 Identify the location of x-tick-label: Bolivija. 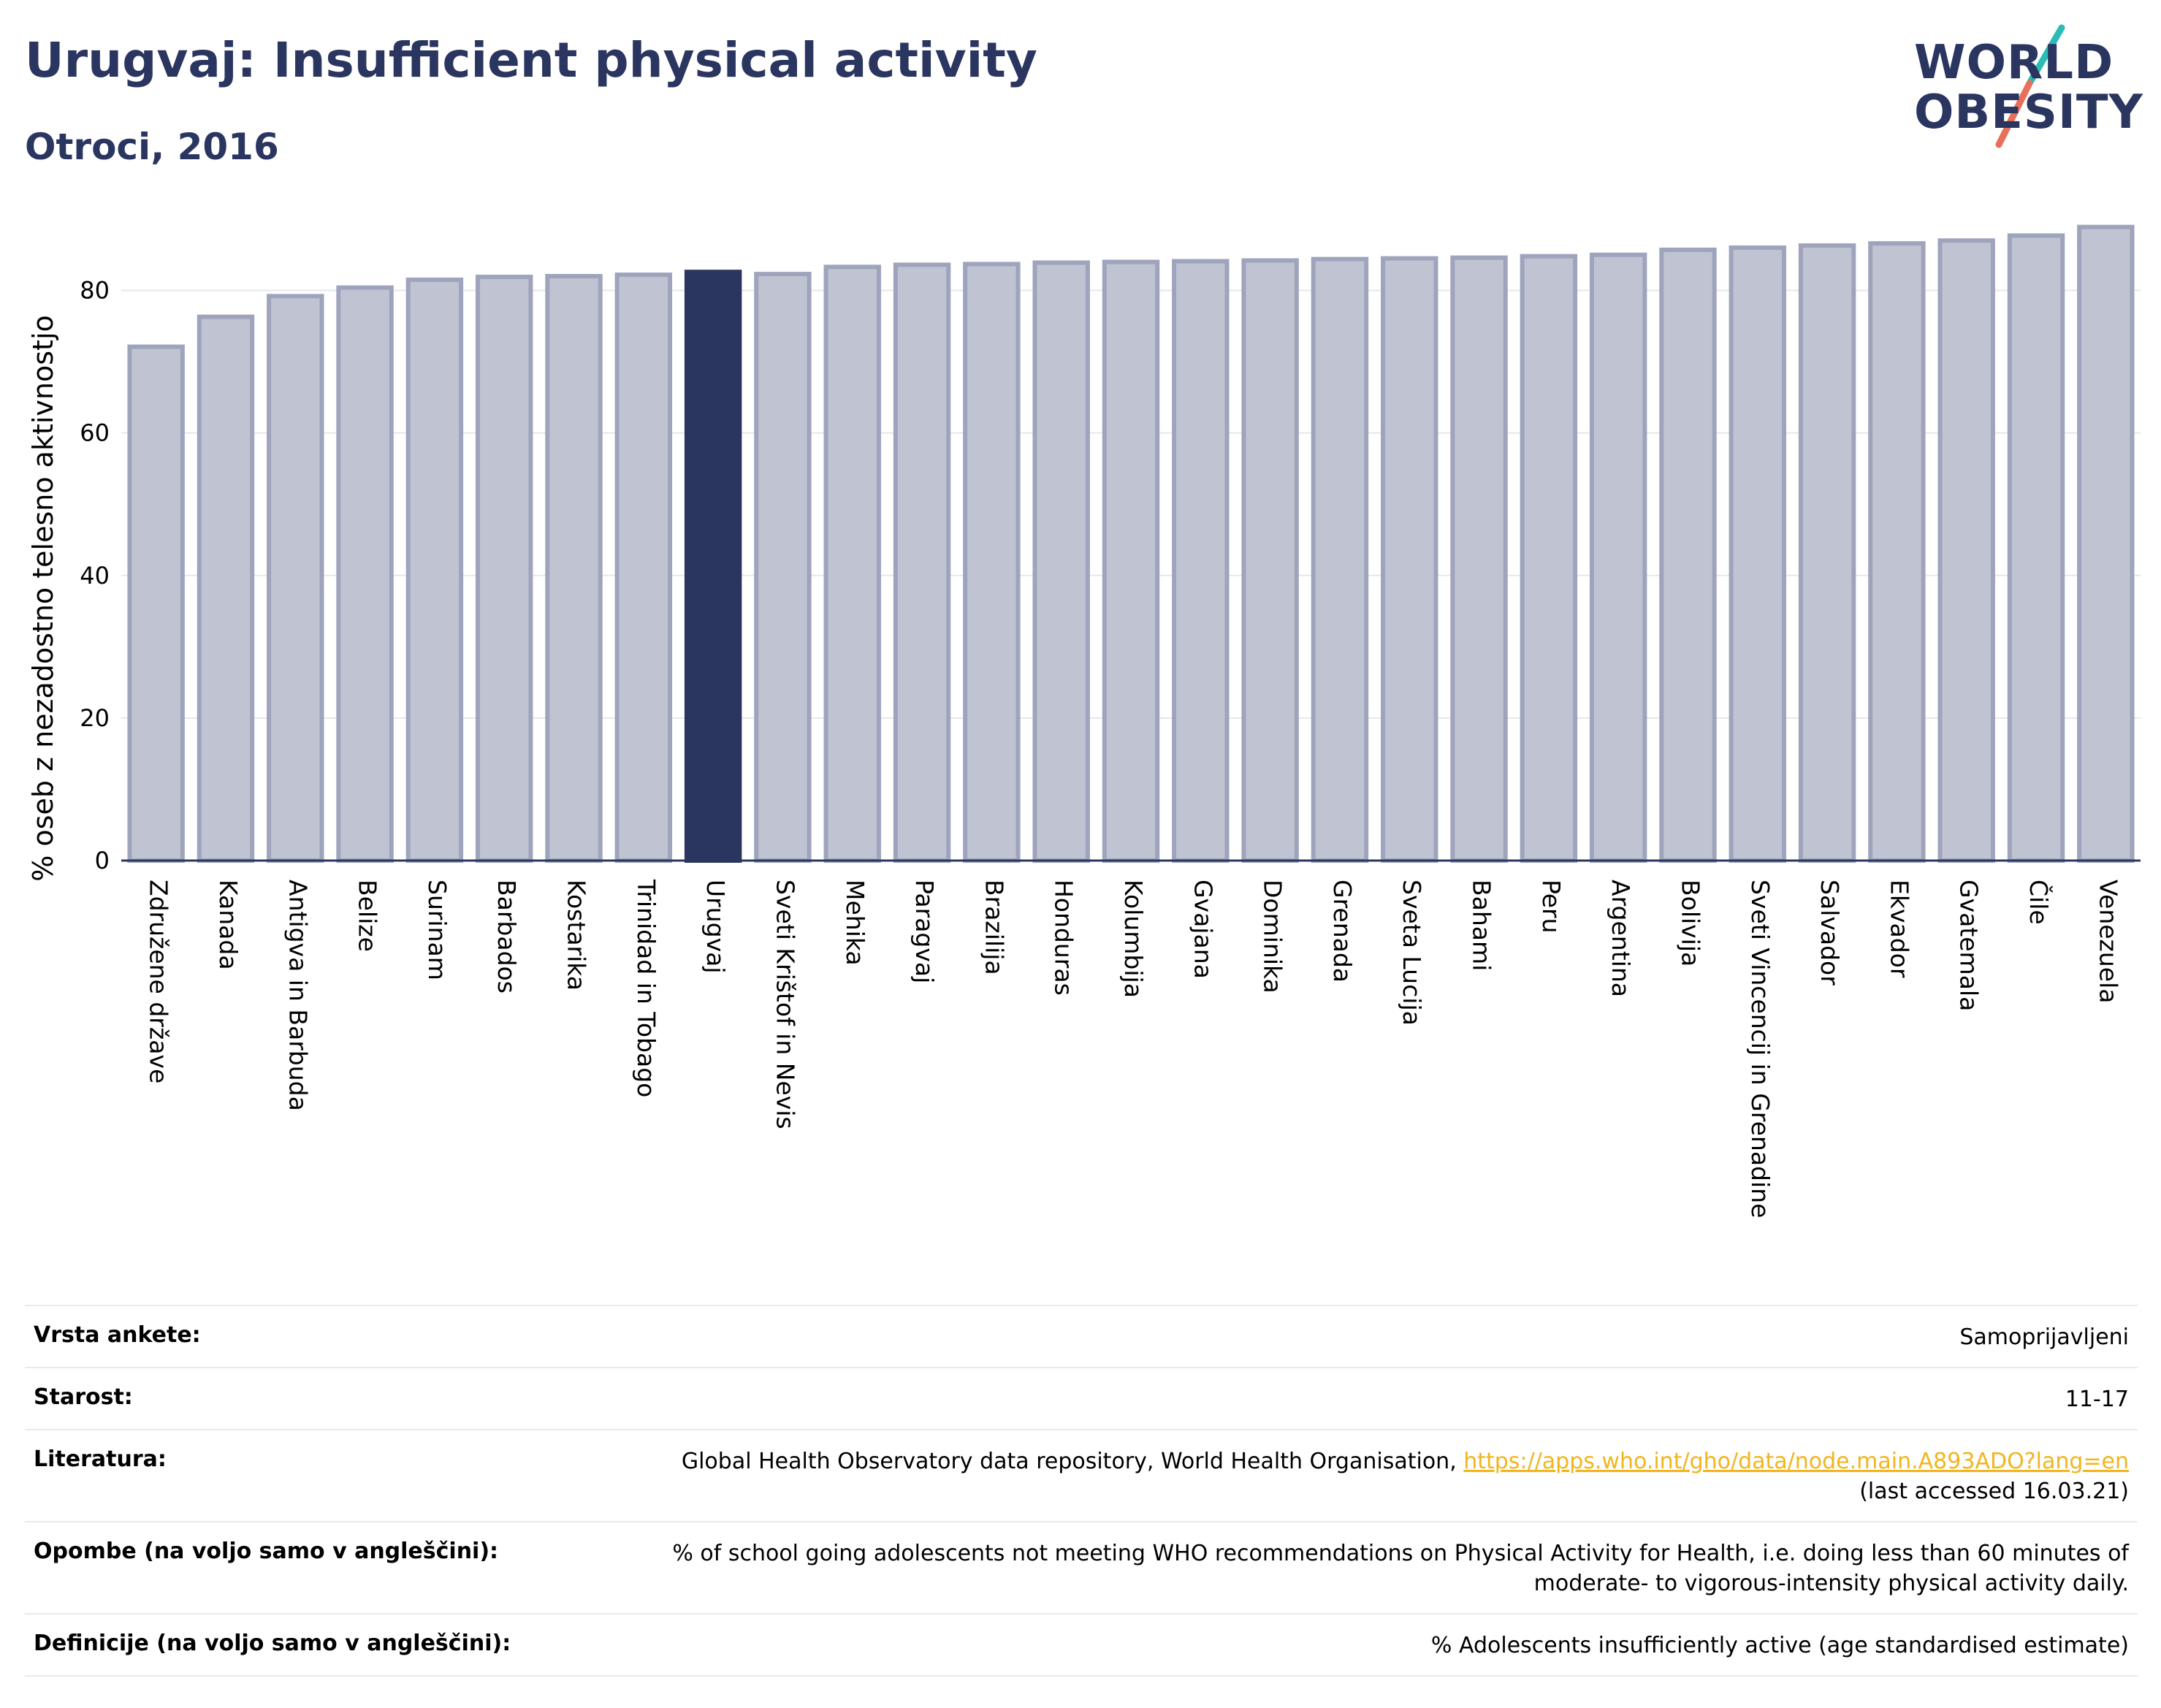
(1690, 923).